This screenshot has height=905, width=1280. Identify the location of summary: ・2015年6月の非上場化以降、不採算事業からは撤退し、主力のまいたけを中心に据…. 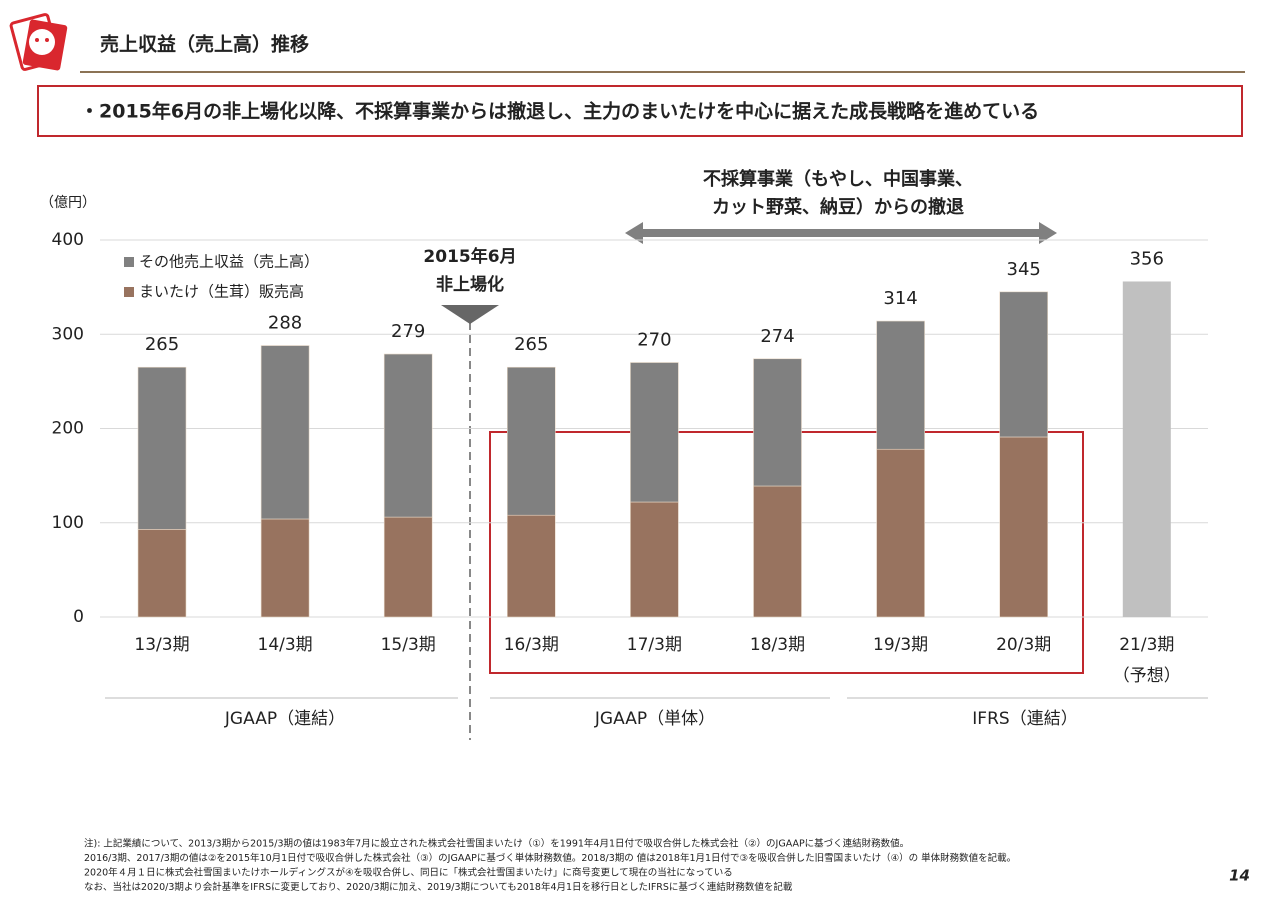
(559, 111).